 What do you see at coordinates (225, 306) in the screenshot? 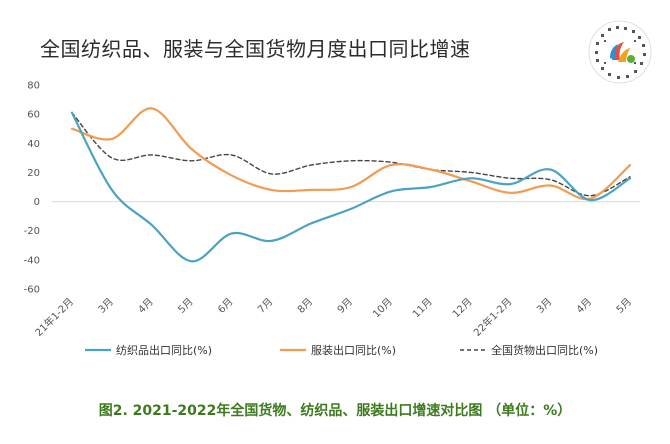
I see `x-tick-label: 6月` at bounding box center [225, 306].